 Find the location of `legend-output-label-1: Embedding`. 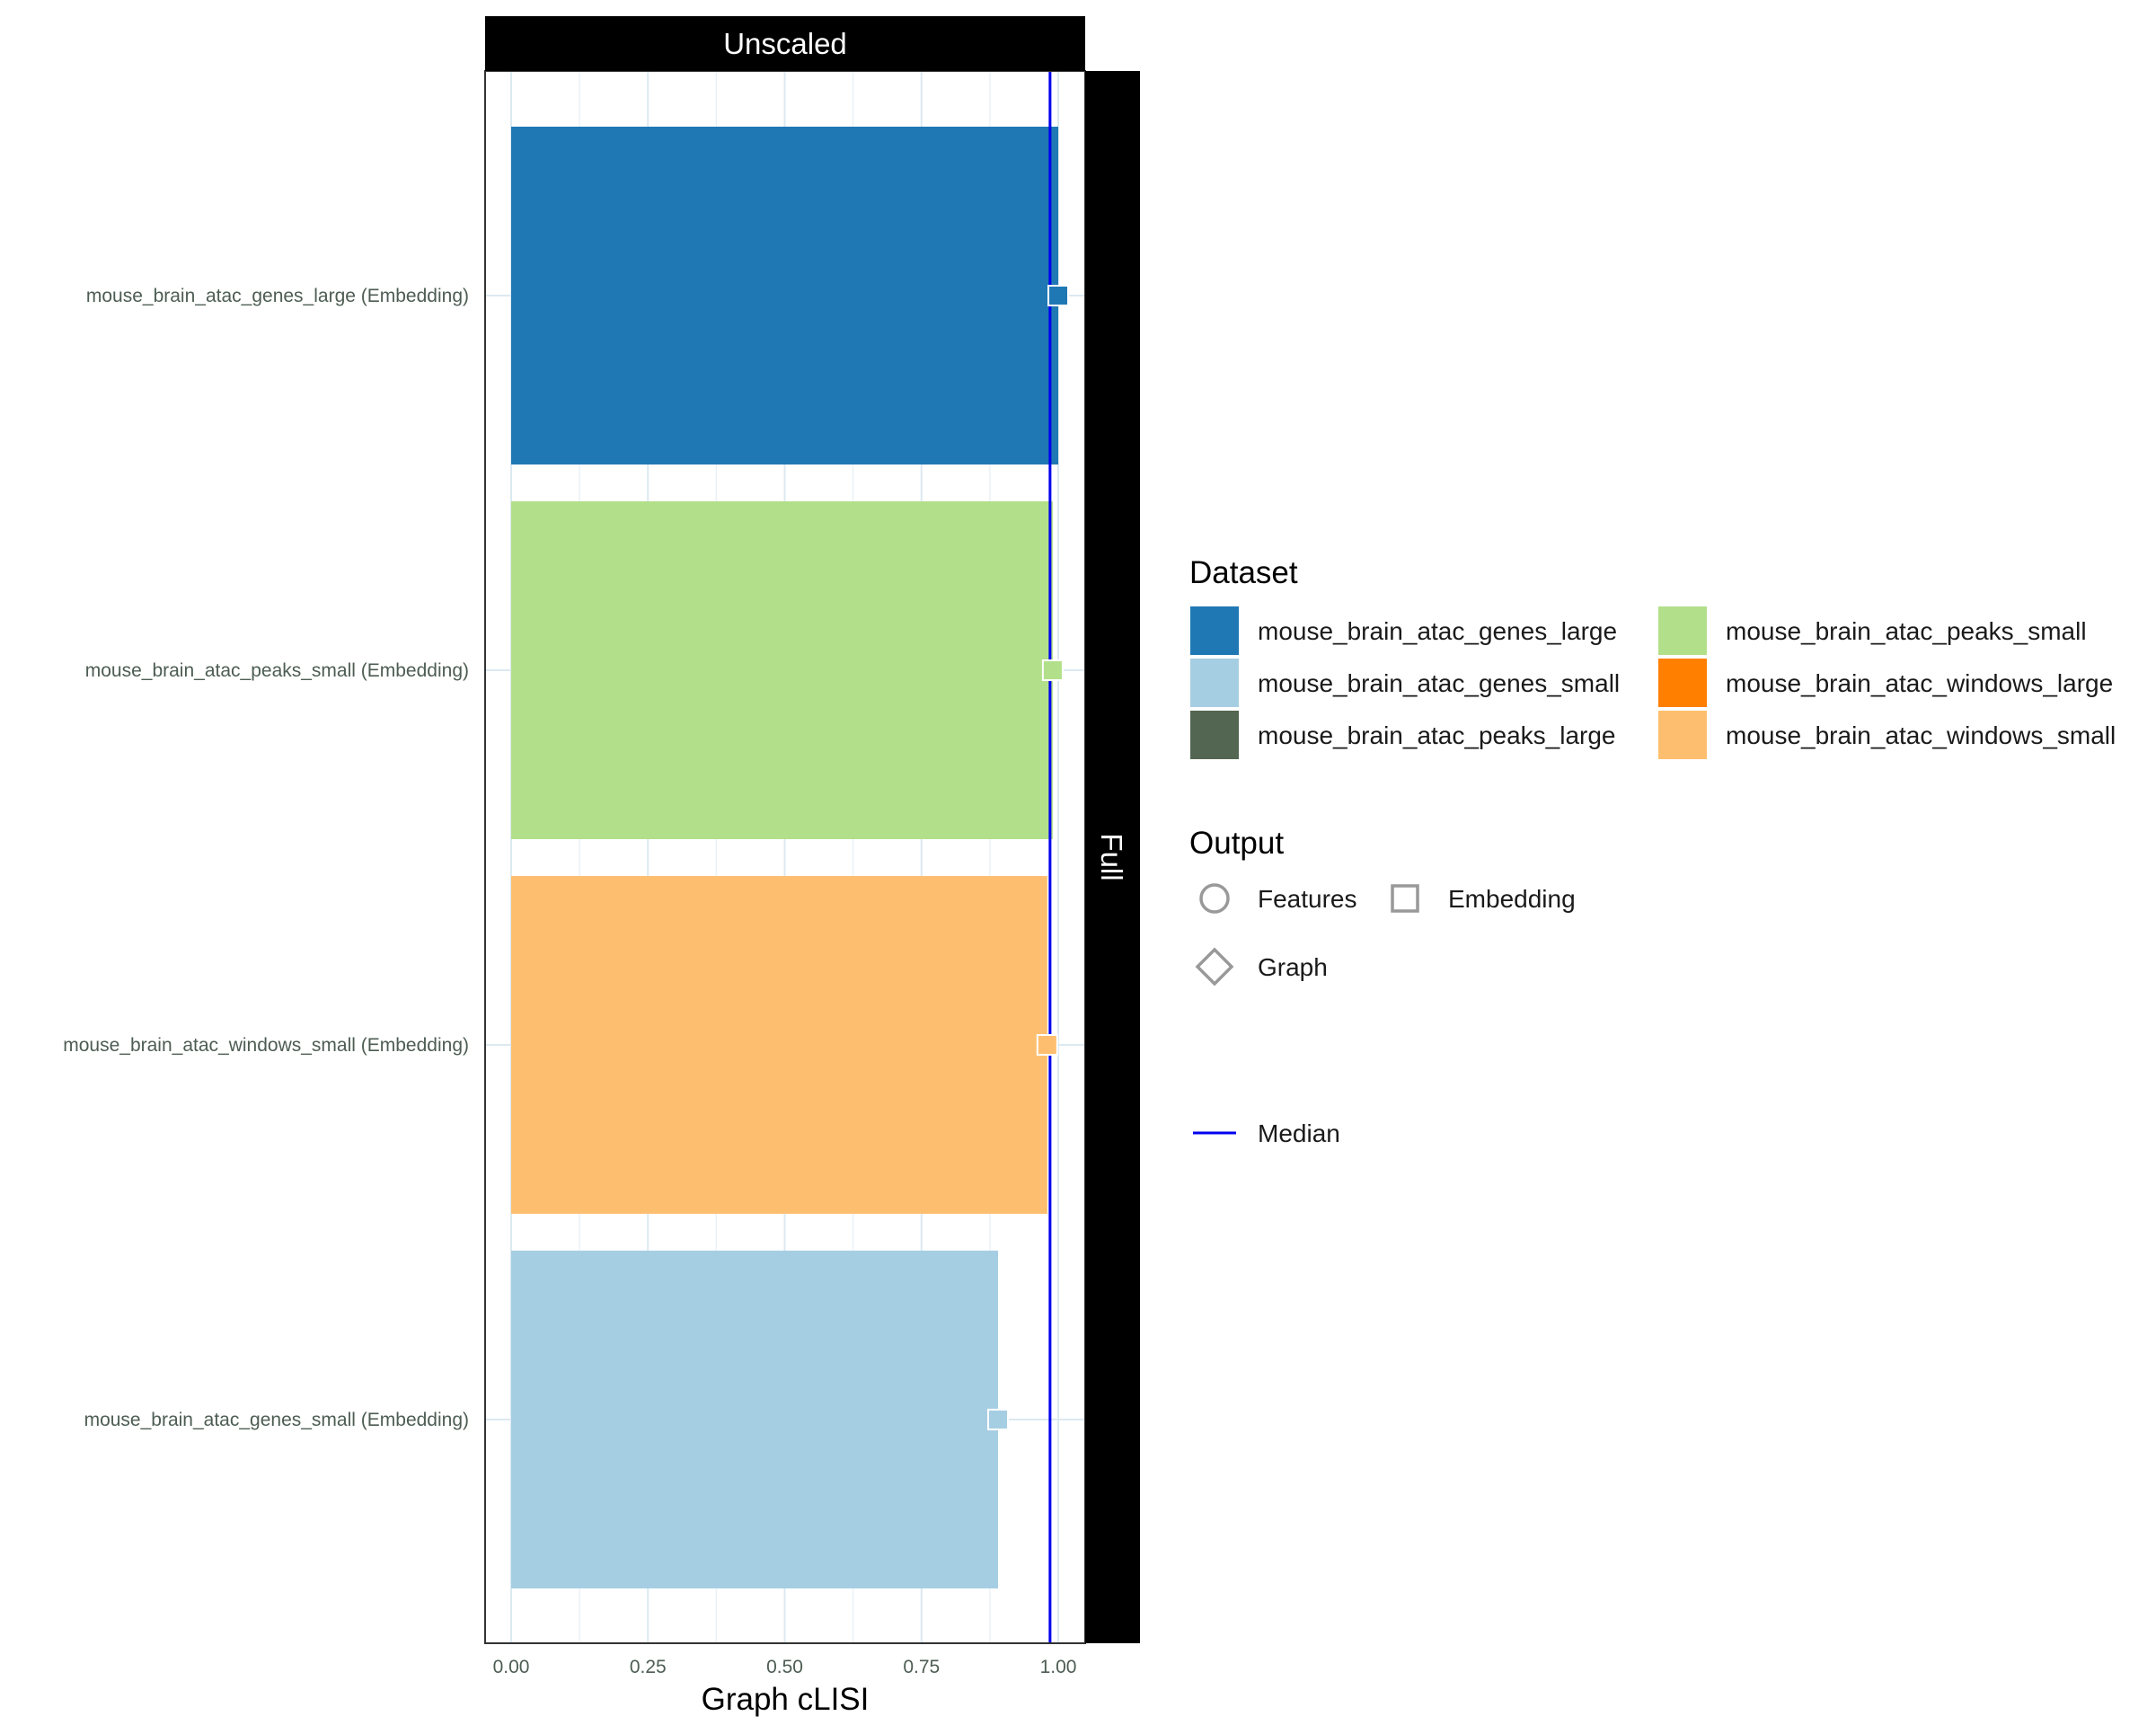

legend-output-label-1: Embedding is located at coordinates (1512, 899).